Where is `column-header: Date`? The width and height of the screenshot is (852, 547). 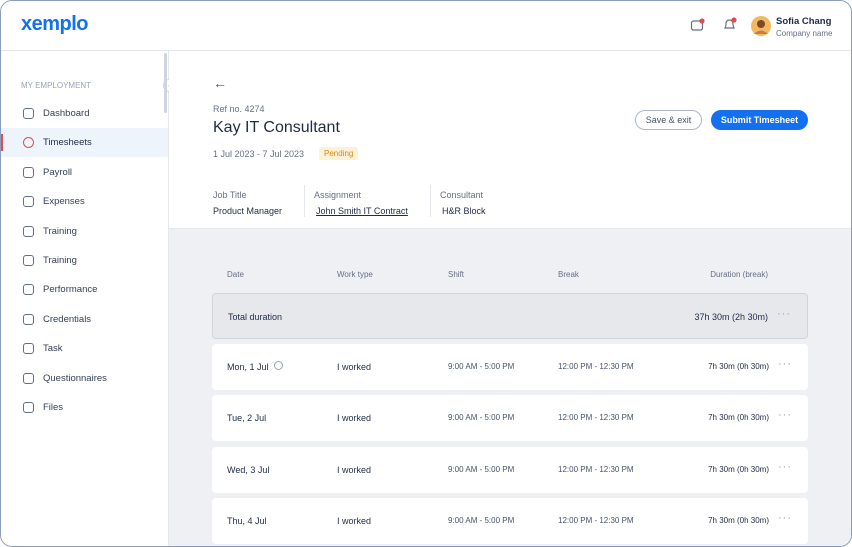
column-header: Date is located at coordinates (235, 274).